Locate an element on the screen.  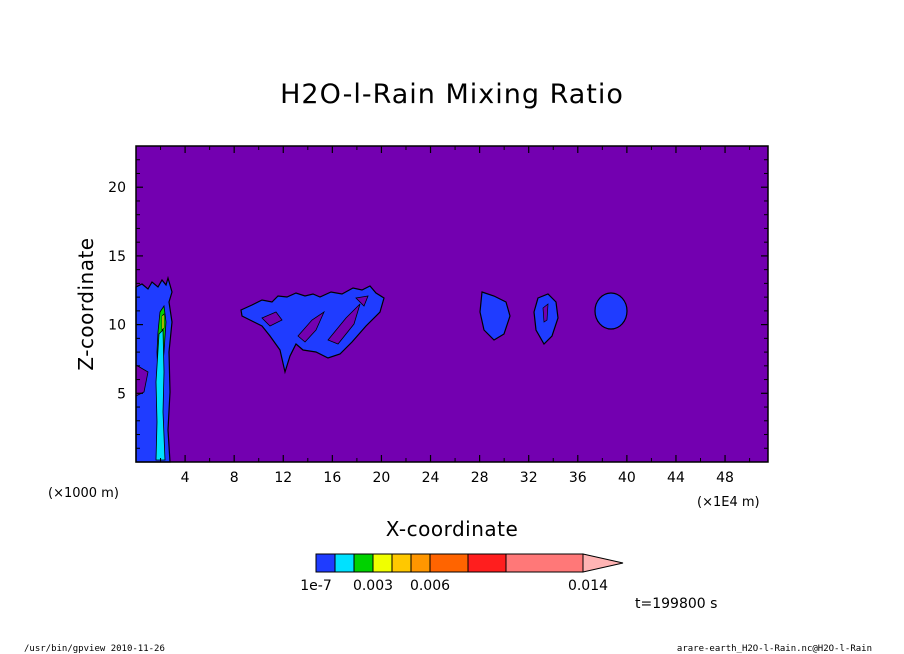
colorbar-tick-label: 0.014 is located at coordinates (588, 586).